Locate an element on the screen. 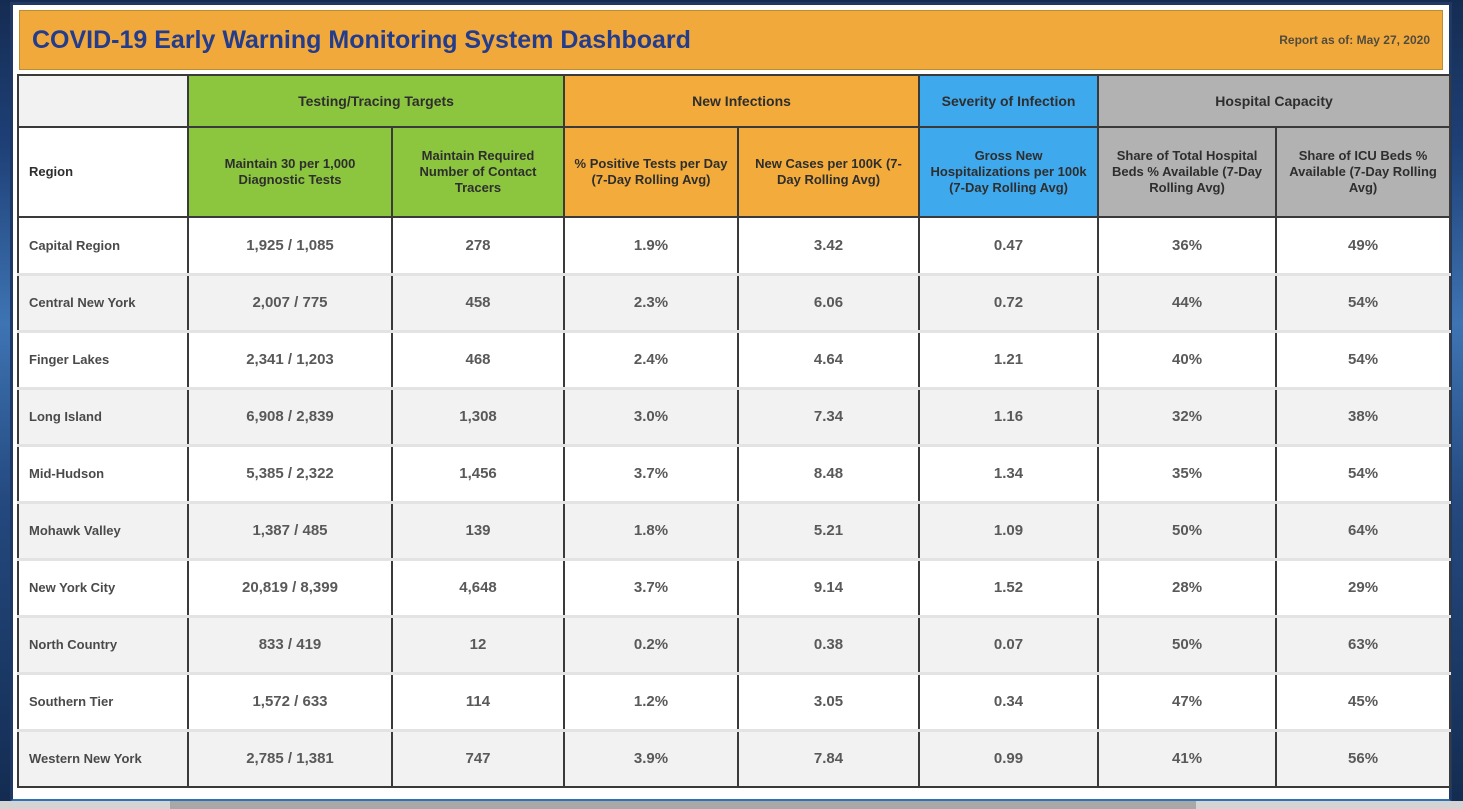 The width and height of the screenshot is (1463, 809). region-cell: Western New York is located at coordinates (103, 757).